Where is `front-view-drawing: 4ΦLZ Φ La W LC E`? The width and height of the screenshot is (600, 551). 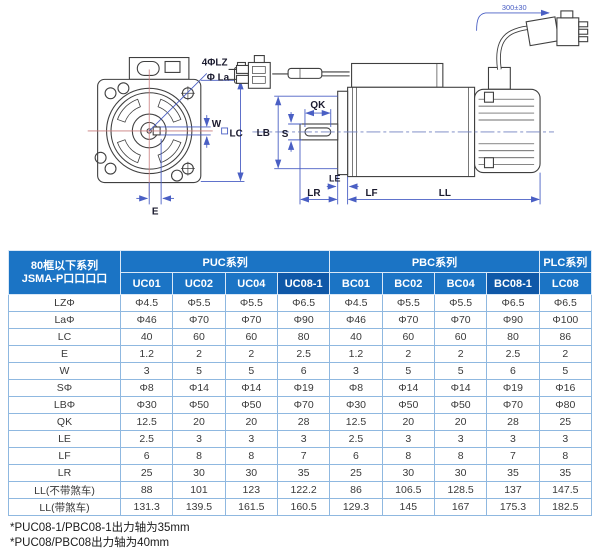 front-view-drawing: 4ΦLZ Φ La W LC E is located at coordinates (172, 136).